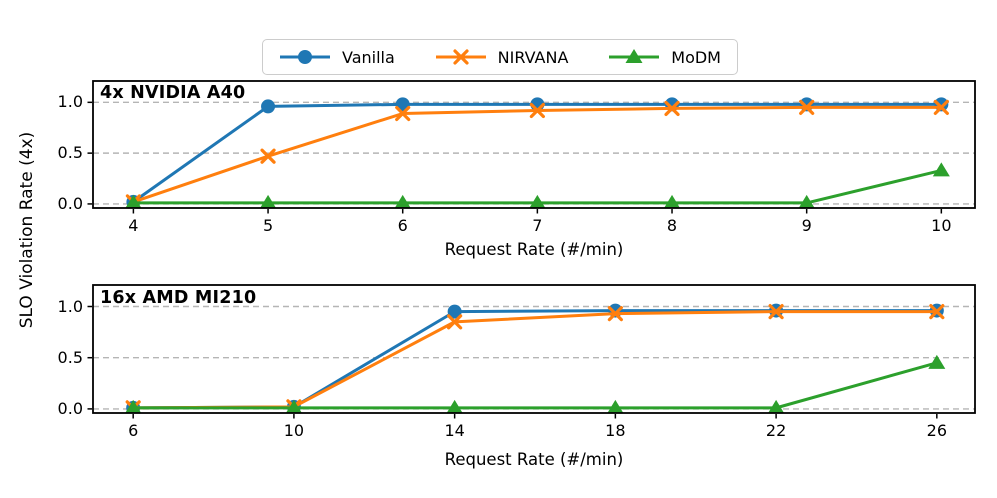 The height and width of the screenshot is (498, 997). What do you see at coordinates (776, 430) in the screenshot?
I see `x-tick-label: 22` at bounding box center [776, 430].